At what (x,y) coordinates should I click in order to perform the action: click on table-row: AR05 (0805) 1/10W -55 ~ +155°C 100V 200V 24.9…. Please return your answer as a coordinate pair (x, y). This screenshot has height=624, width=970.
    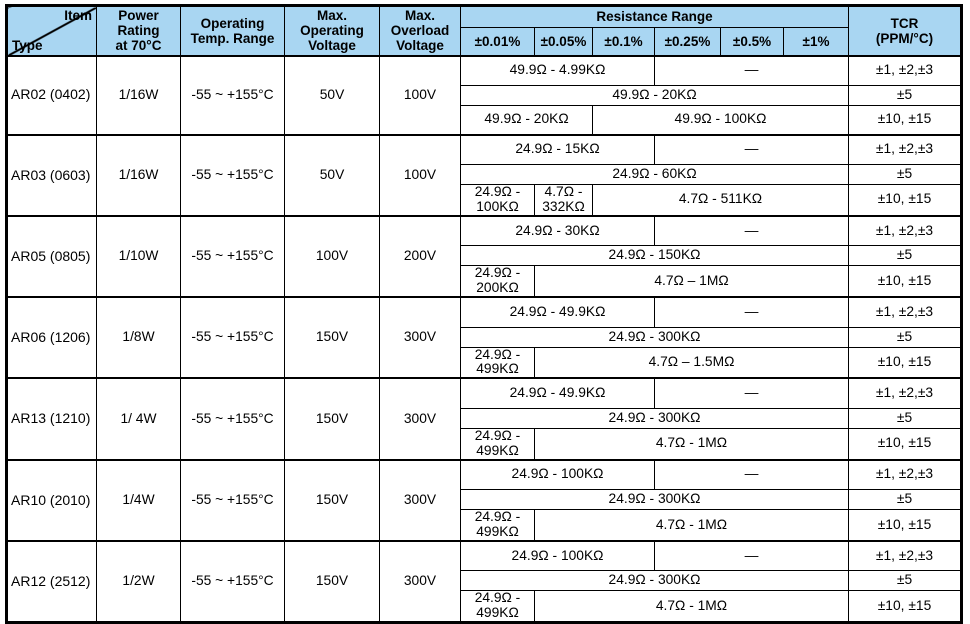
    Looking at the image, I should click on (484, 256).